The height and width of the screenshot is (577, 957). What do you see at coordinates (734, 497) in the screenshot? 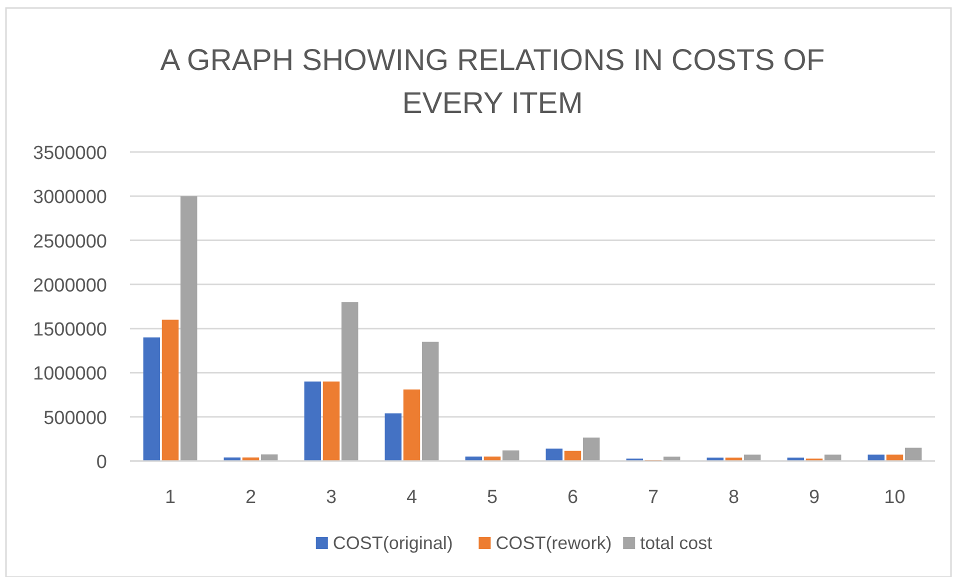
I see `x-tick-label: 8` at bounding box center [734, 497].